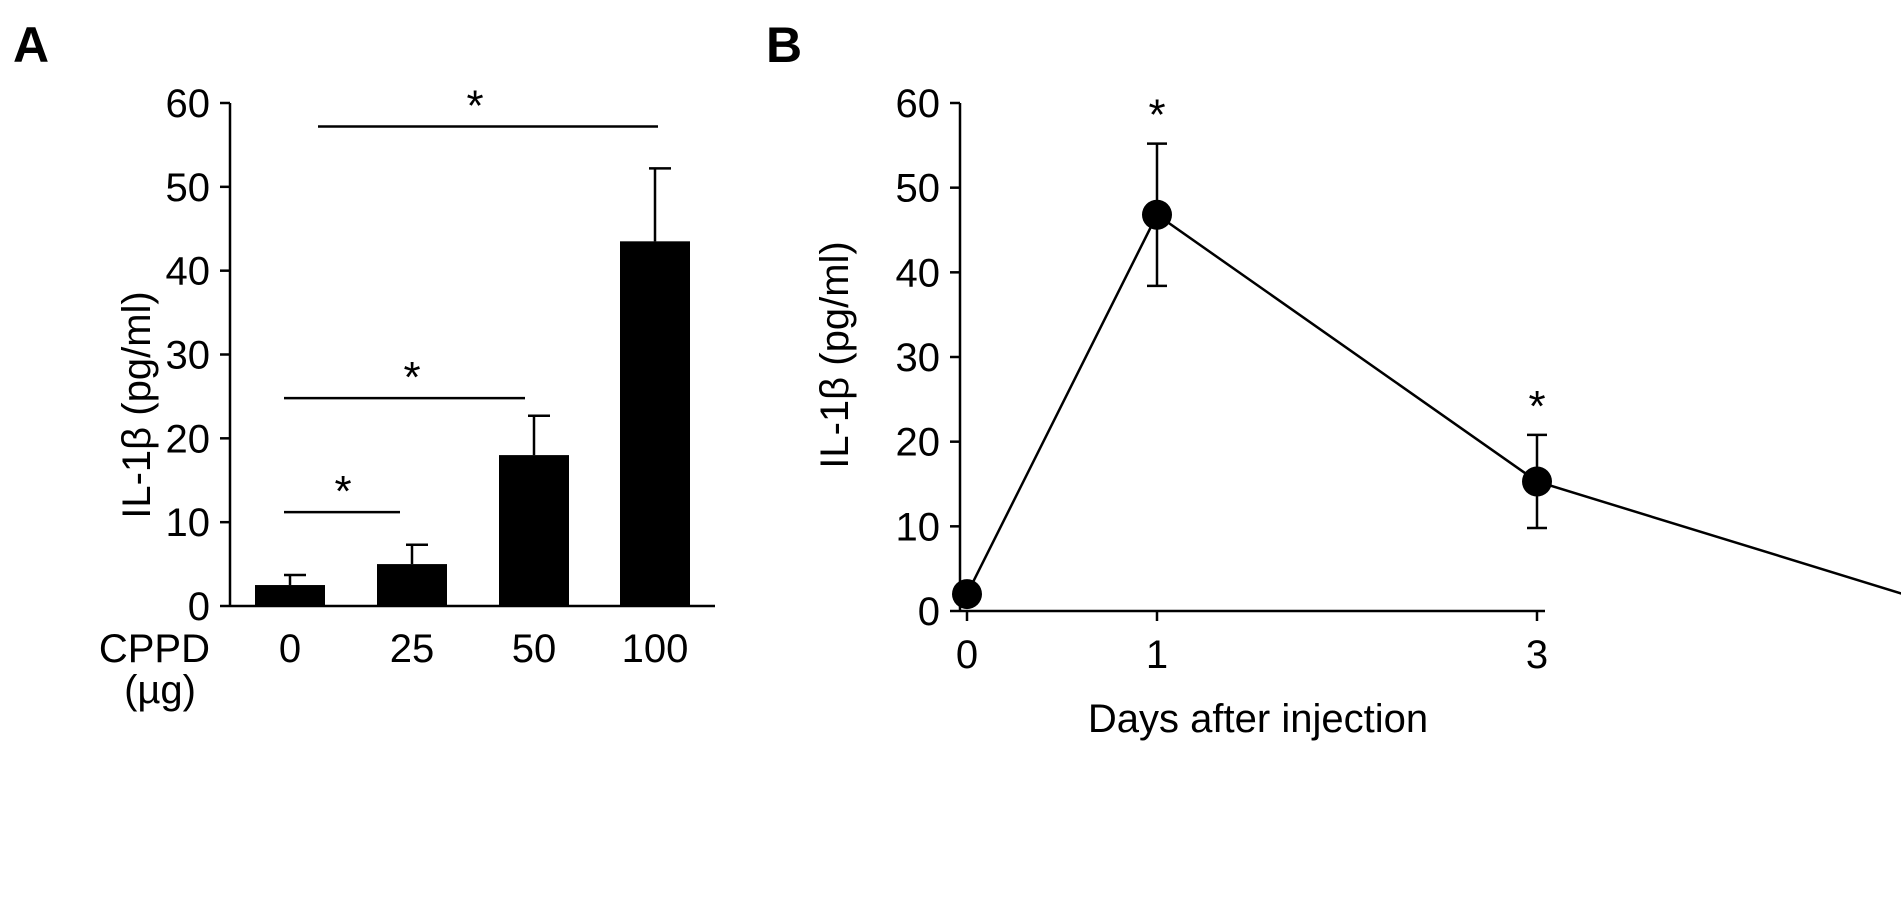 The width and height of the screenshot is (1901, 907). What do you see at coordinates (784, 45) in the screenshot?
I see `panel-b-label: B` at bounding box center [784, 45].